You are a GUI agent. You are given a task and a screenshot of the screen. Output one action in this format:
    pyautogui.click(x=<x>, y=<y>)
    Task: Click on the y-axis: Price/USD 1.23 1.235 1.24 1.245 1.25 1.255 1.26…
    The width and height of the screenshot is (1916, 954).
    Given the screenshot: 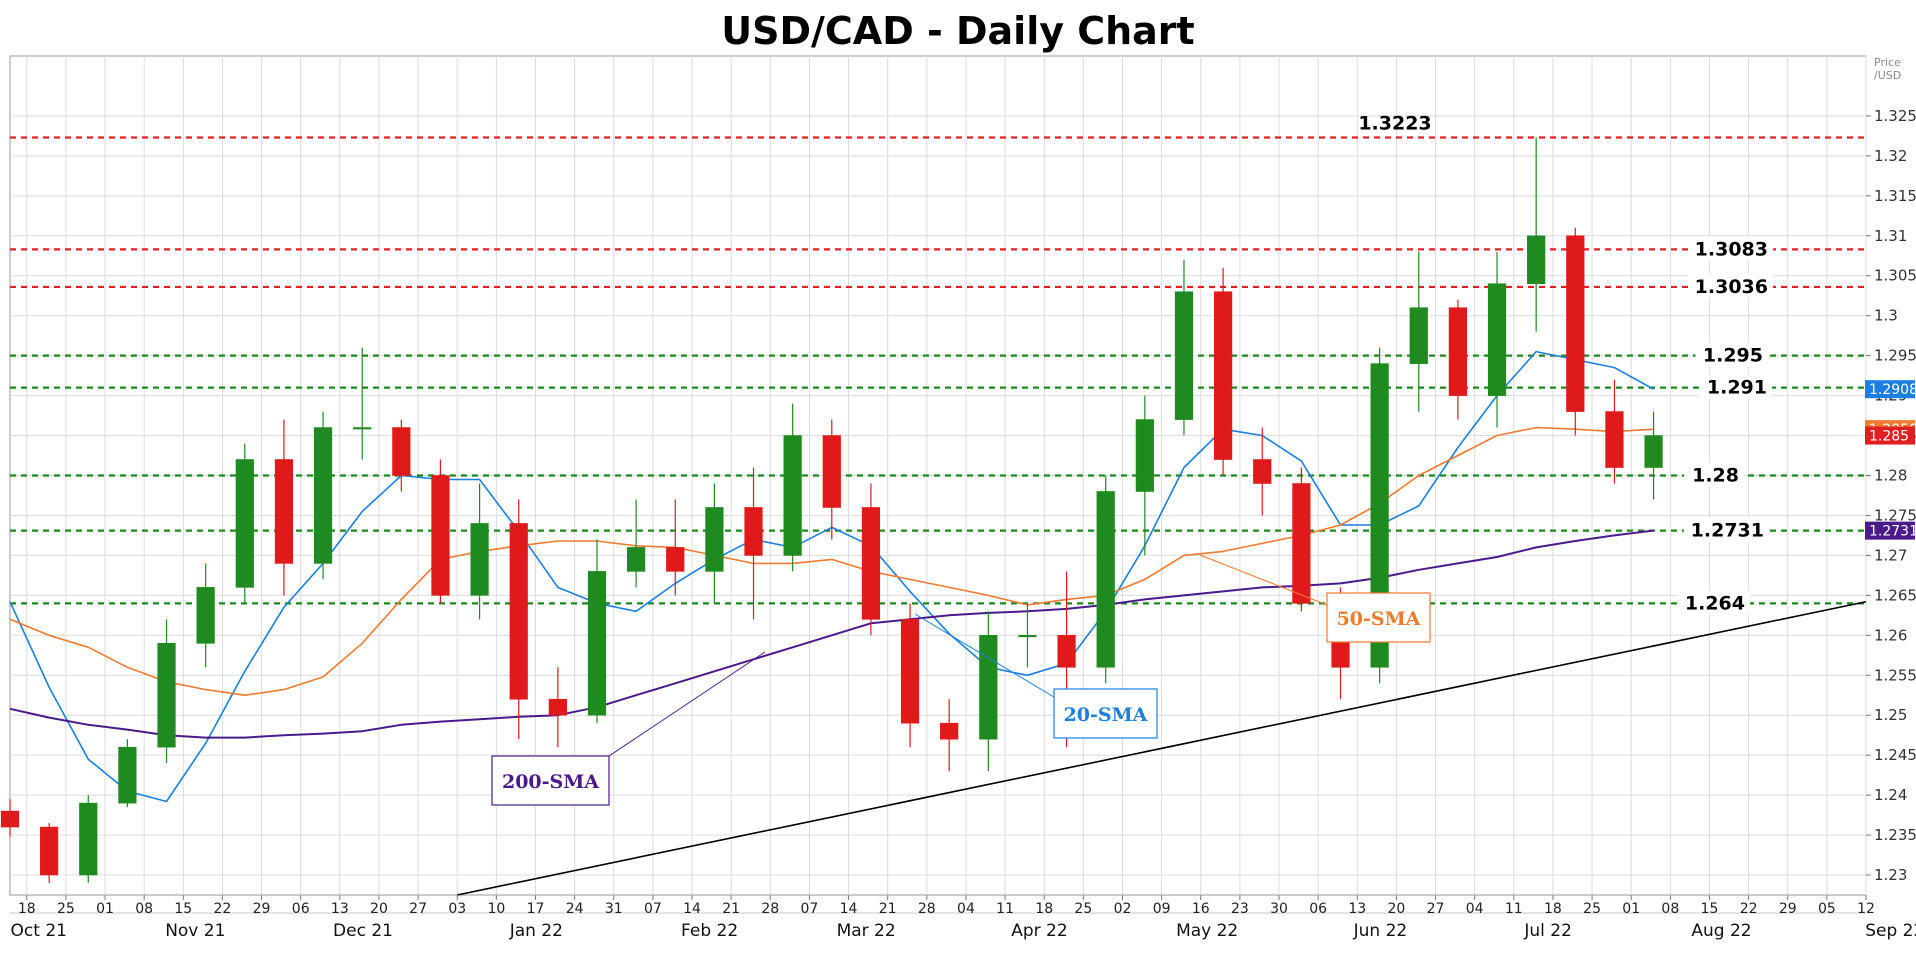 What is the action you would take?
    pyautogui.click(x=1891, y=470)
    